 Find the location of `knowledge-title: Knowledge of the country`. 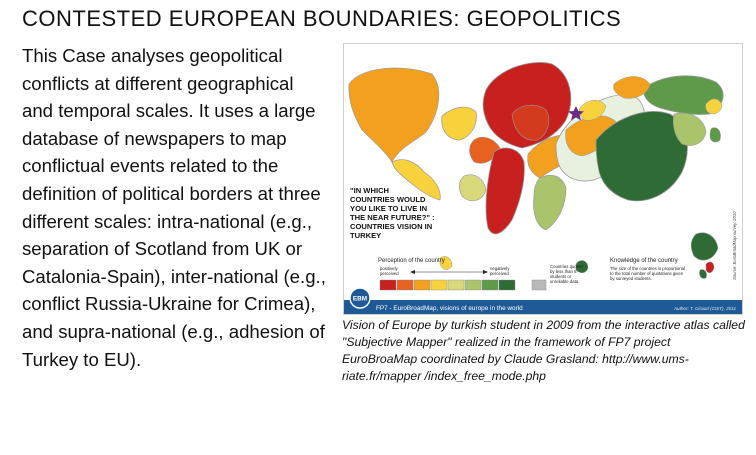

knowledge-title: Knowledge of the country is located at coordinates (644, 261).